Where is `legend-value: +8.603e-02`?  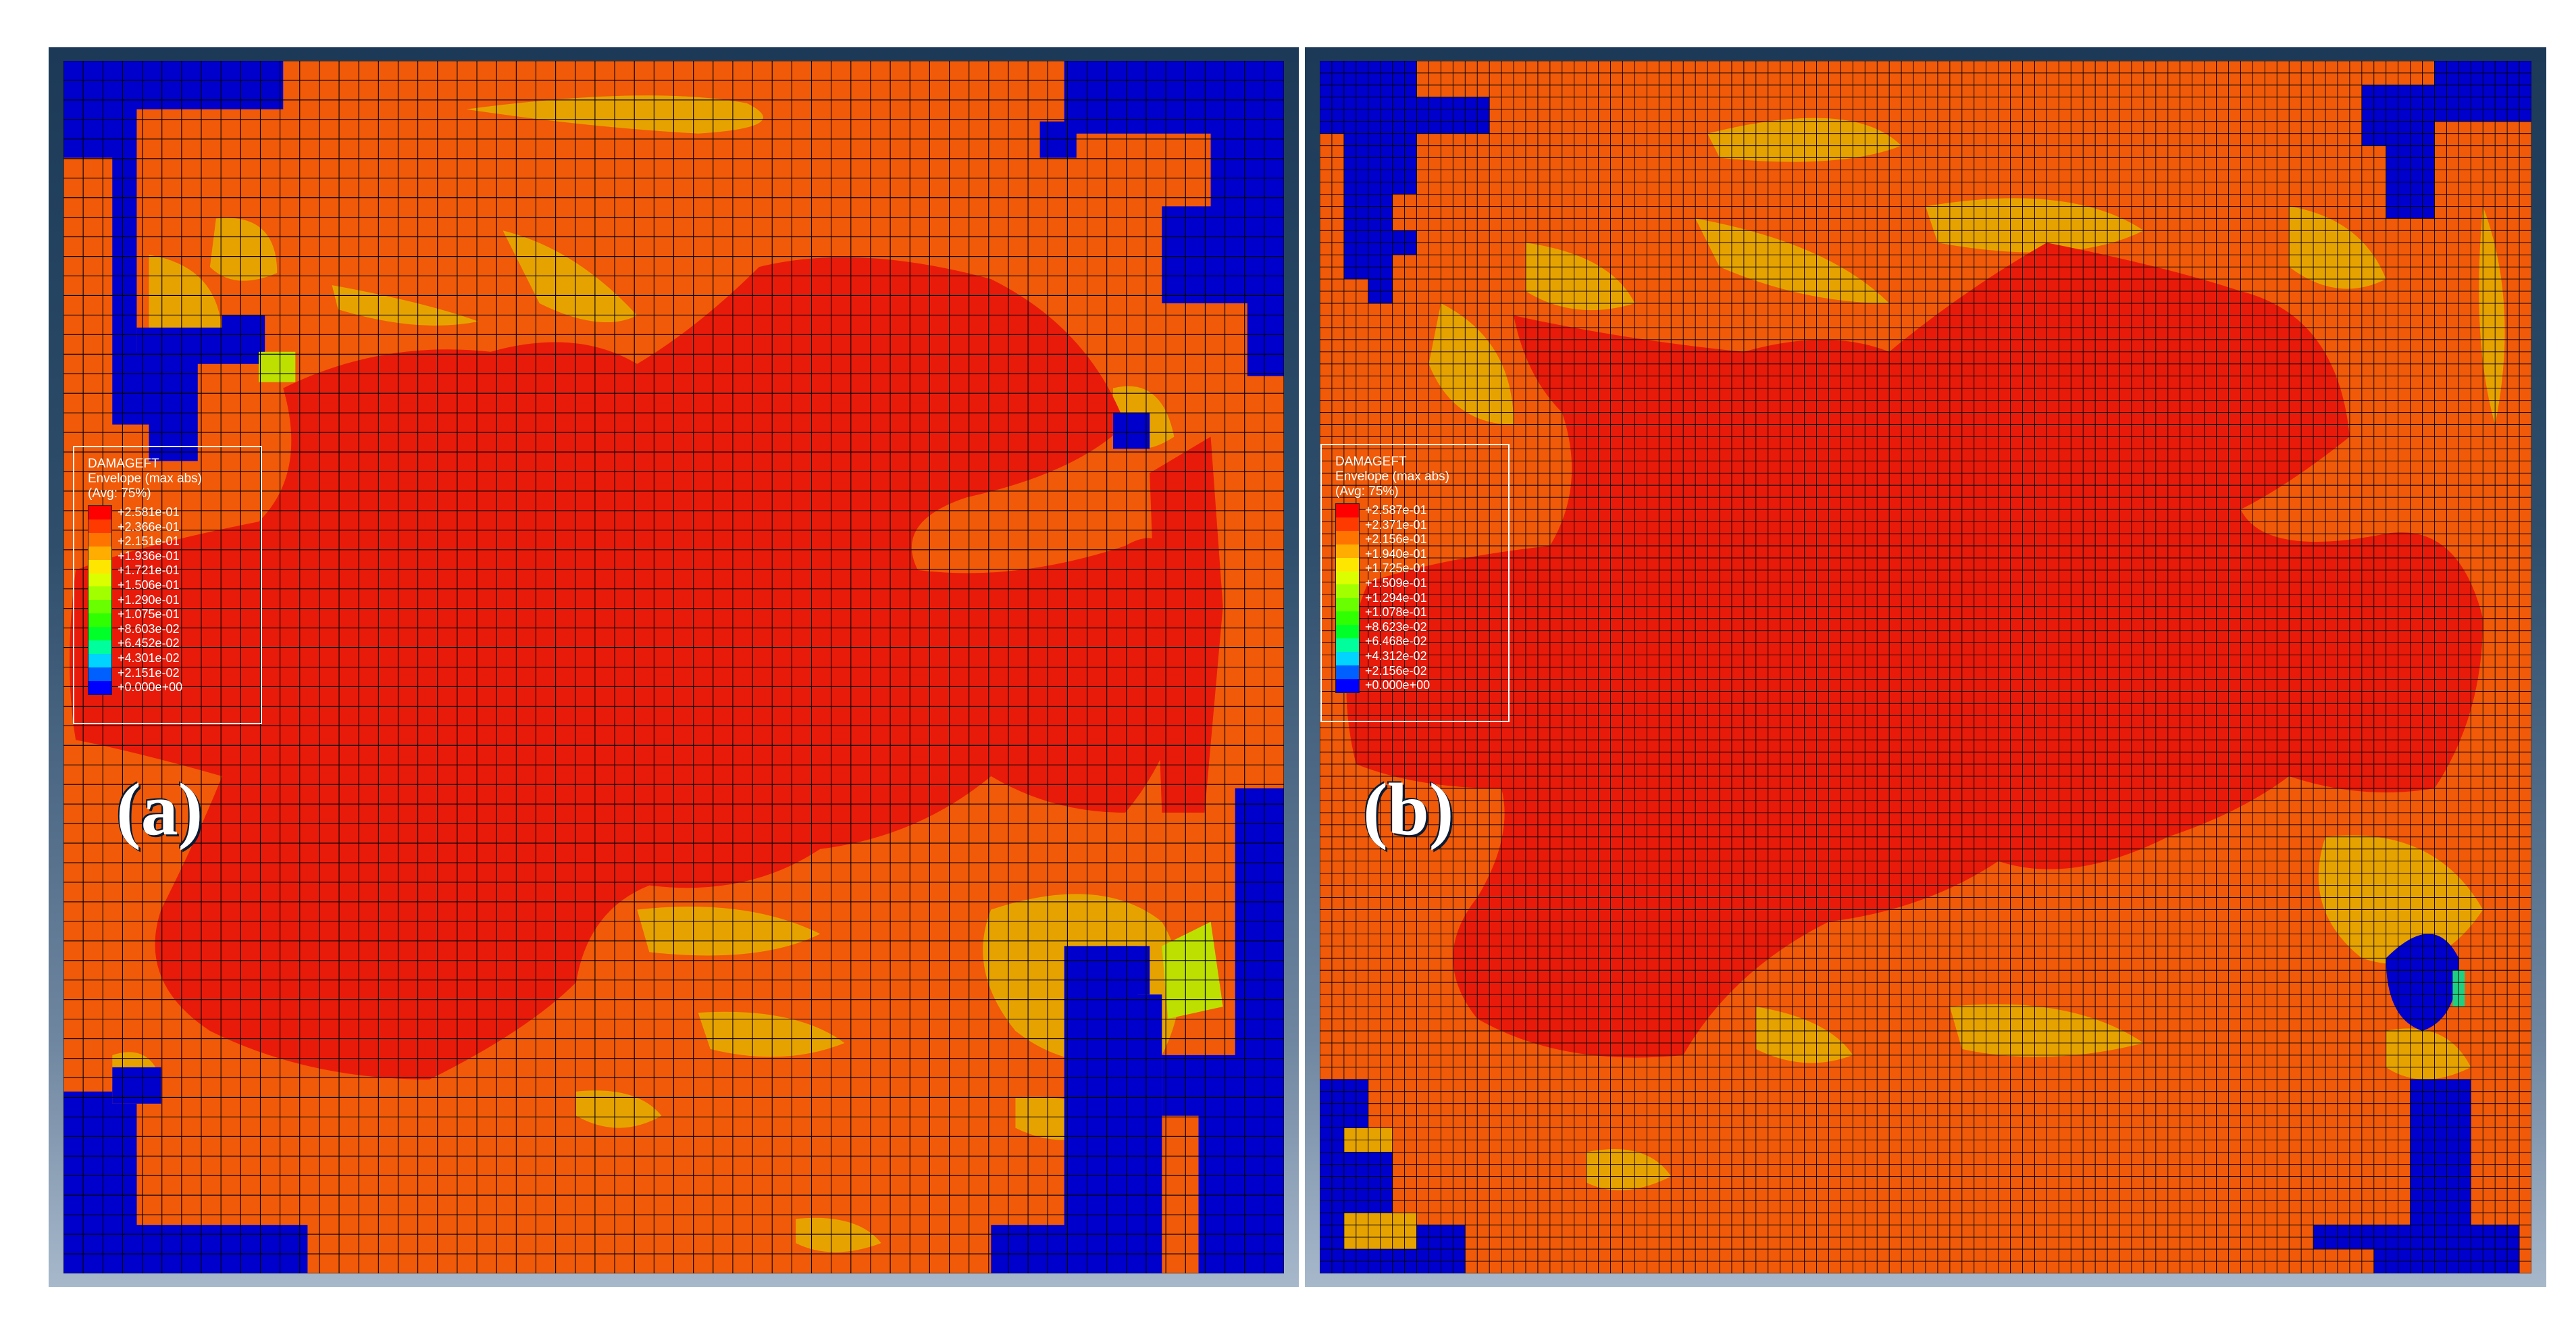
legend-value: +8.603e-02 is located at coordinates (149, 629).